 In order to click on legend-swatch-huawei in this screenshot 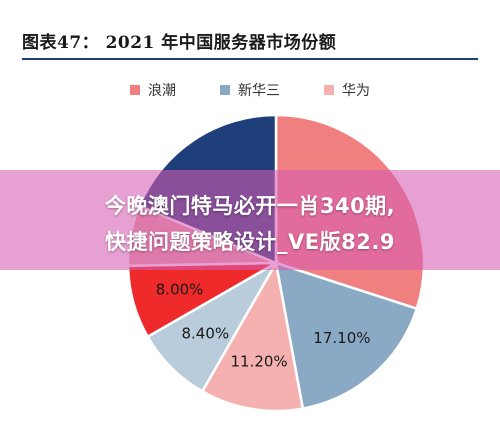, I will do `click(329, 90)`.